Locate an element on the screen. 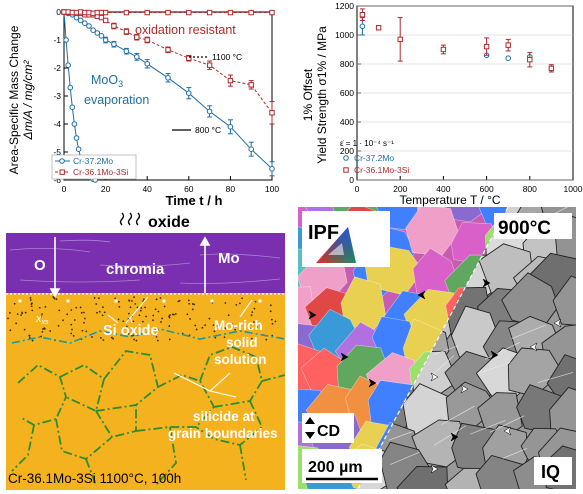 Image resolution: width=583 pixels, height=494 pixels. chart1-xlabel: Time t / h is located at coordinates (194, 200).